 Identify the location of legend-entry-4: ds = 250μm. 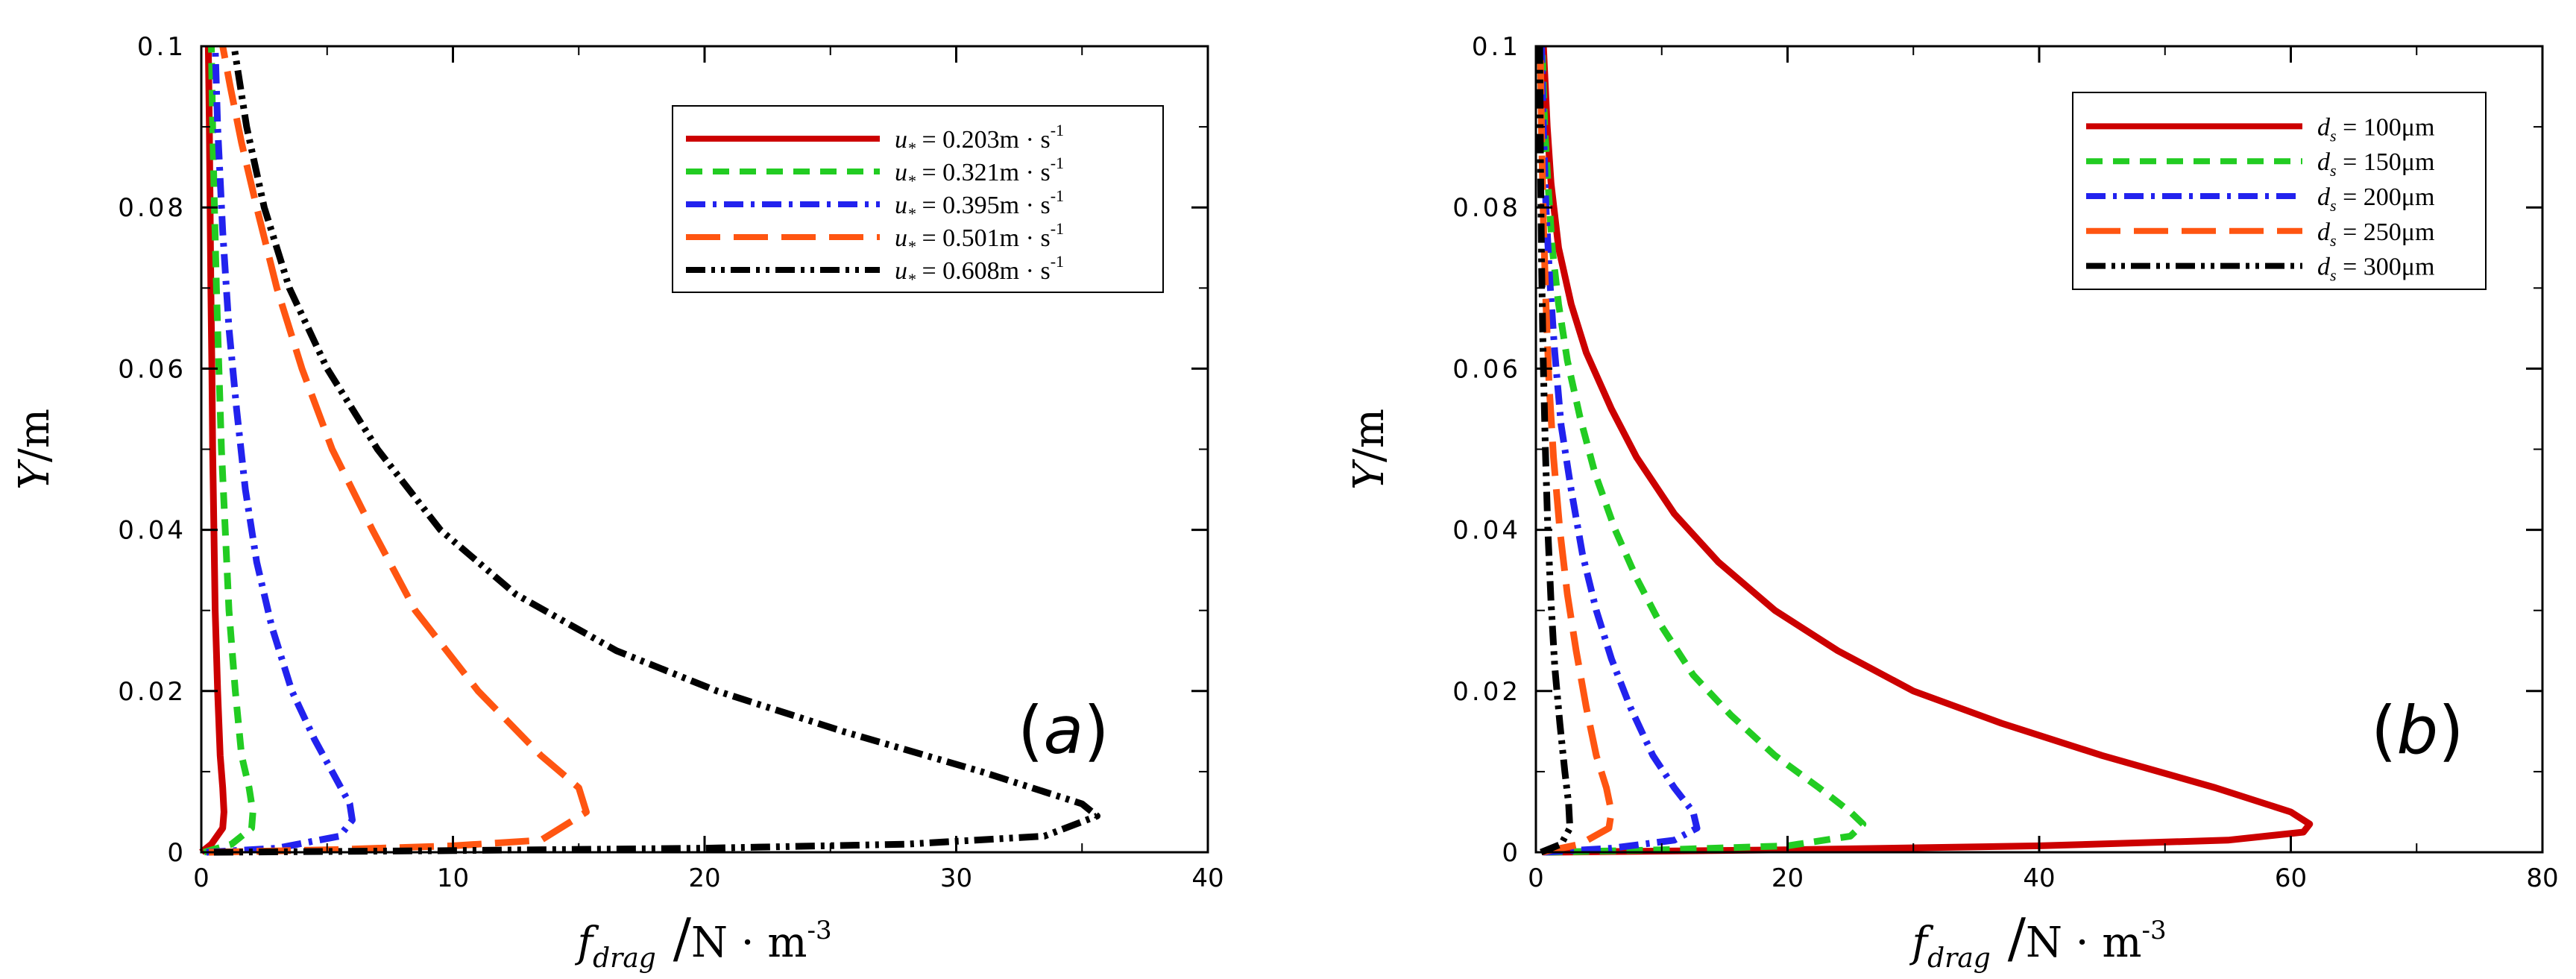
(2375, 234).